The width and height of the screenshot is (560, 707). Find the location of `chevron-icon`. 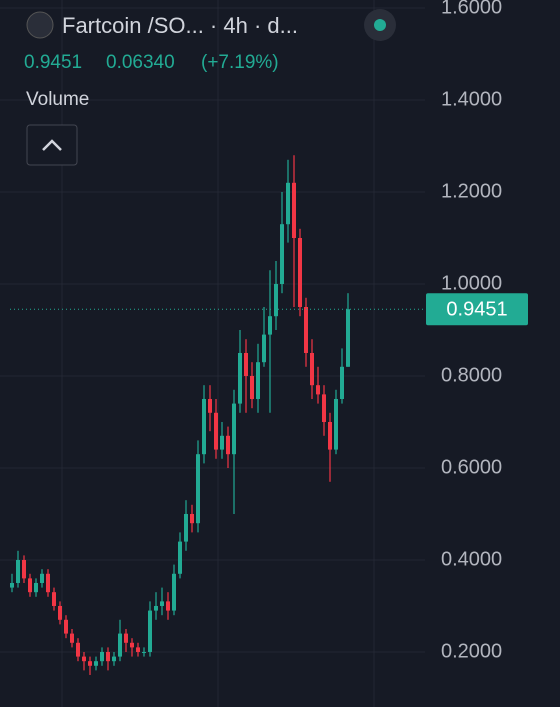

chevron-icon is located at coordinates (52, 145).